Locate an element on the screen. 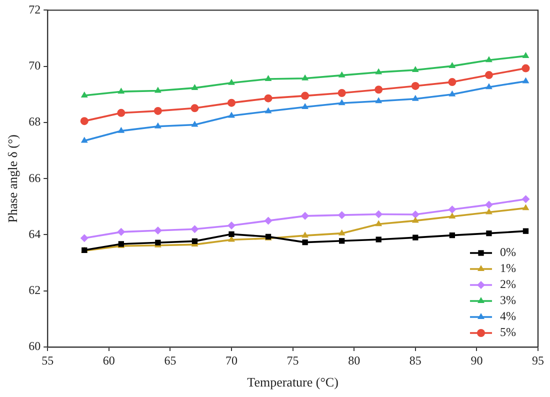 This screenshot has height=397, width=550. y-tick-label: 60 is located at coordinates (34, 346).